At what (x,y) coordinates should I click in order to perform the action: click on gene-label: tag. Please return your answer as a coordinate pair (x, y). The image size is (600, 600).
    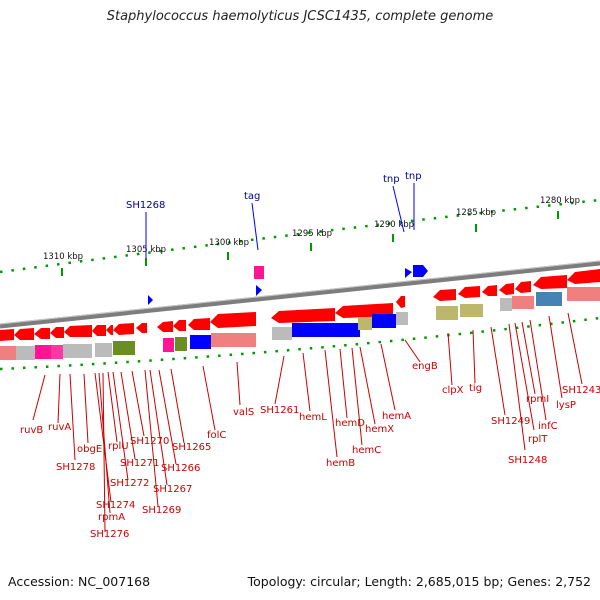
    Looking at the image, I should click on (252, 196).